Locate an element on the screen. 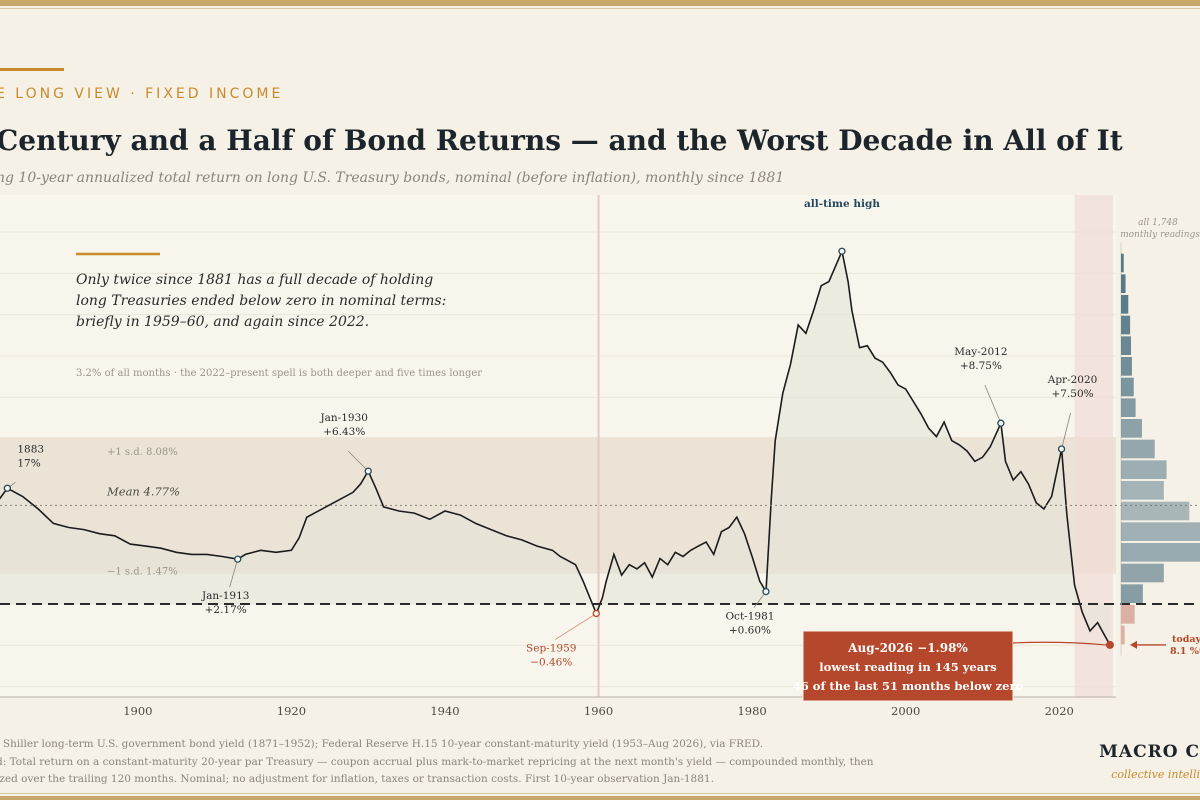  frame-top-rule is located at coordinates (600, 3).